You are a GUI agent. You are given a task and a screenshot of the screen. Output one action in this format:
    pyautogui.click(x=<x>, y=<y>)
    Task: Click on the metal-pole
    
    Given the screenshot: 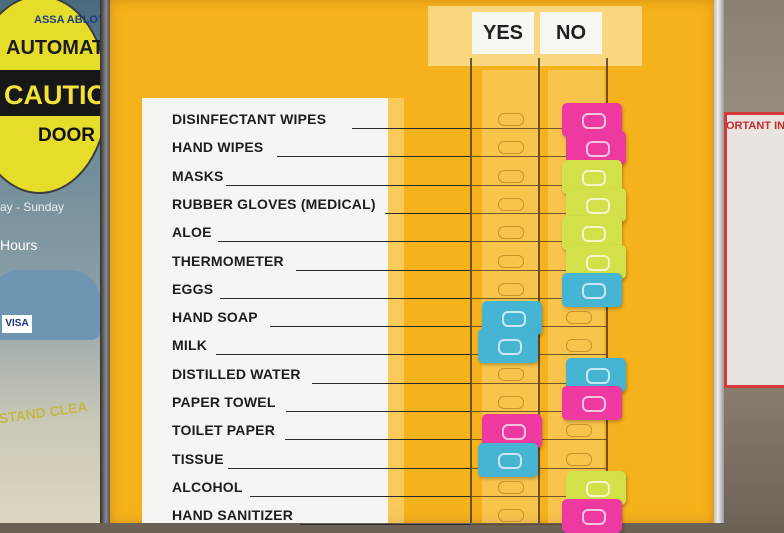 What is the action you would take?
    pyautogui.click(x=718, y=261)
    